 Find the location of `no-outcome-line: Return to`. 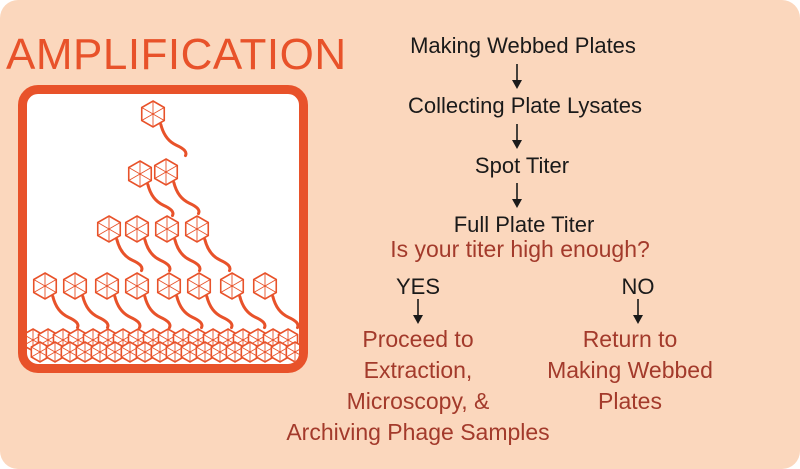

no-outcome-line: Return to is located at coordinates (630, 339).